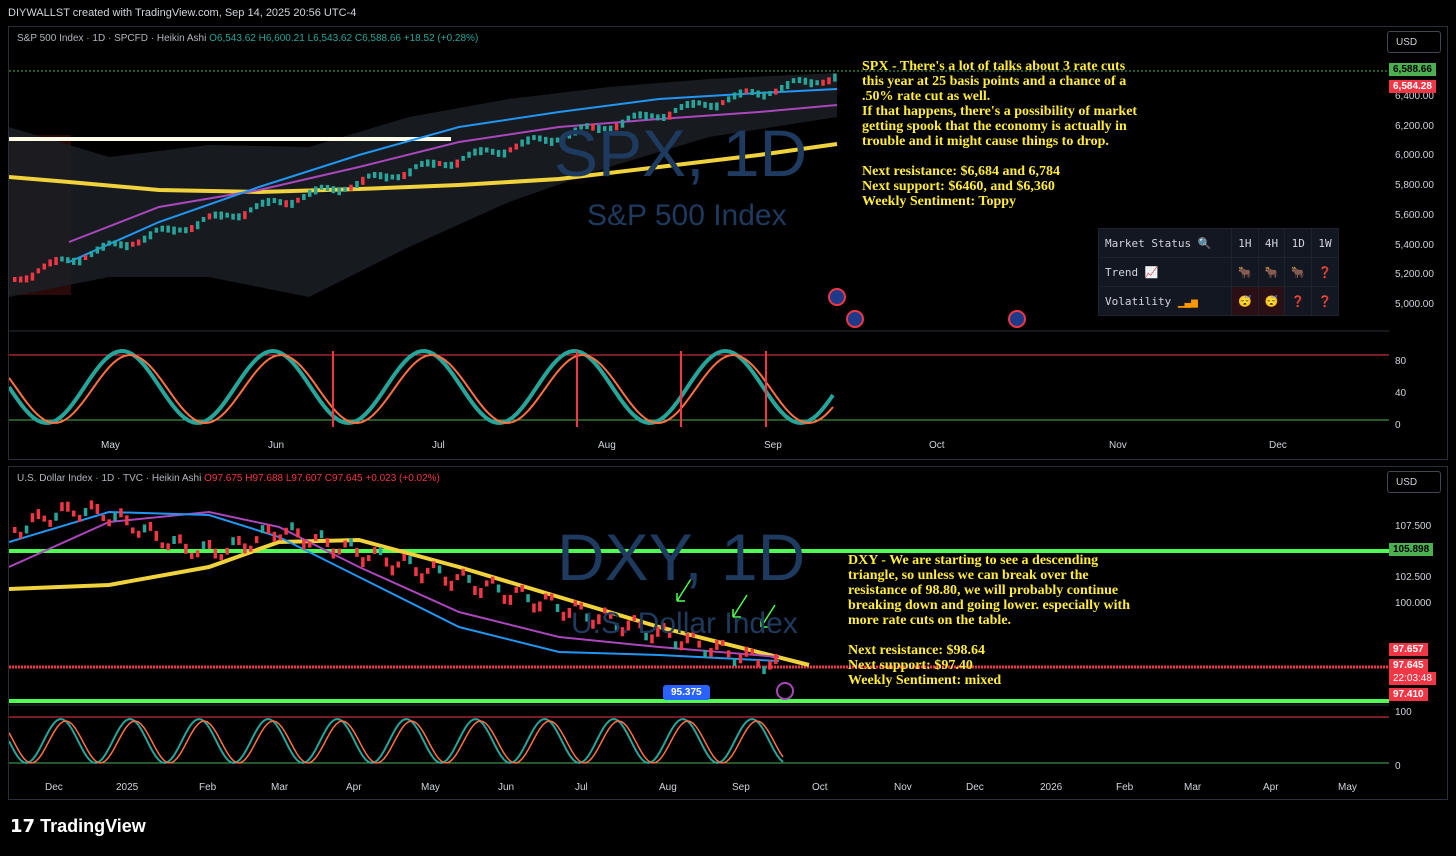 This screenshot has width=1456, height=856. Describe the element at coordinates (1414, 482) in the screenshot. I see `dxy-currency-button: USD` at that location.